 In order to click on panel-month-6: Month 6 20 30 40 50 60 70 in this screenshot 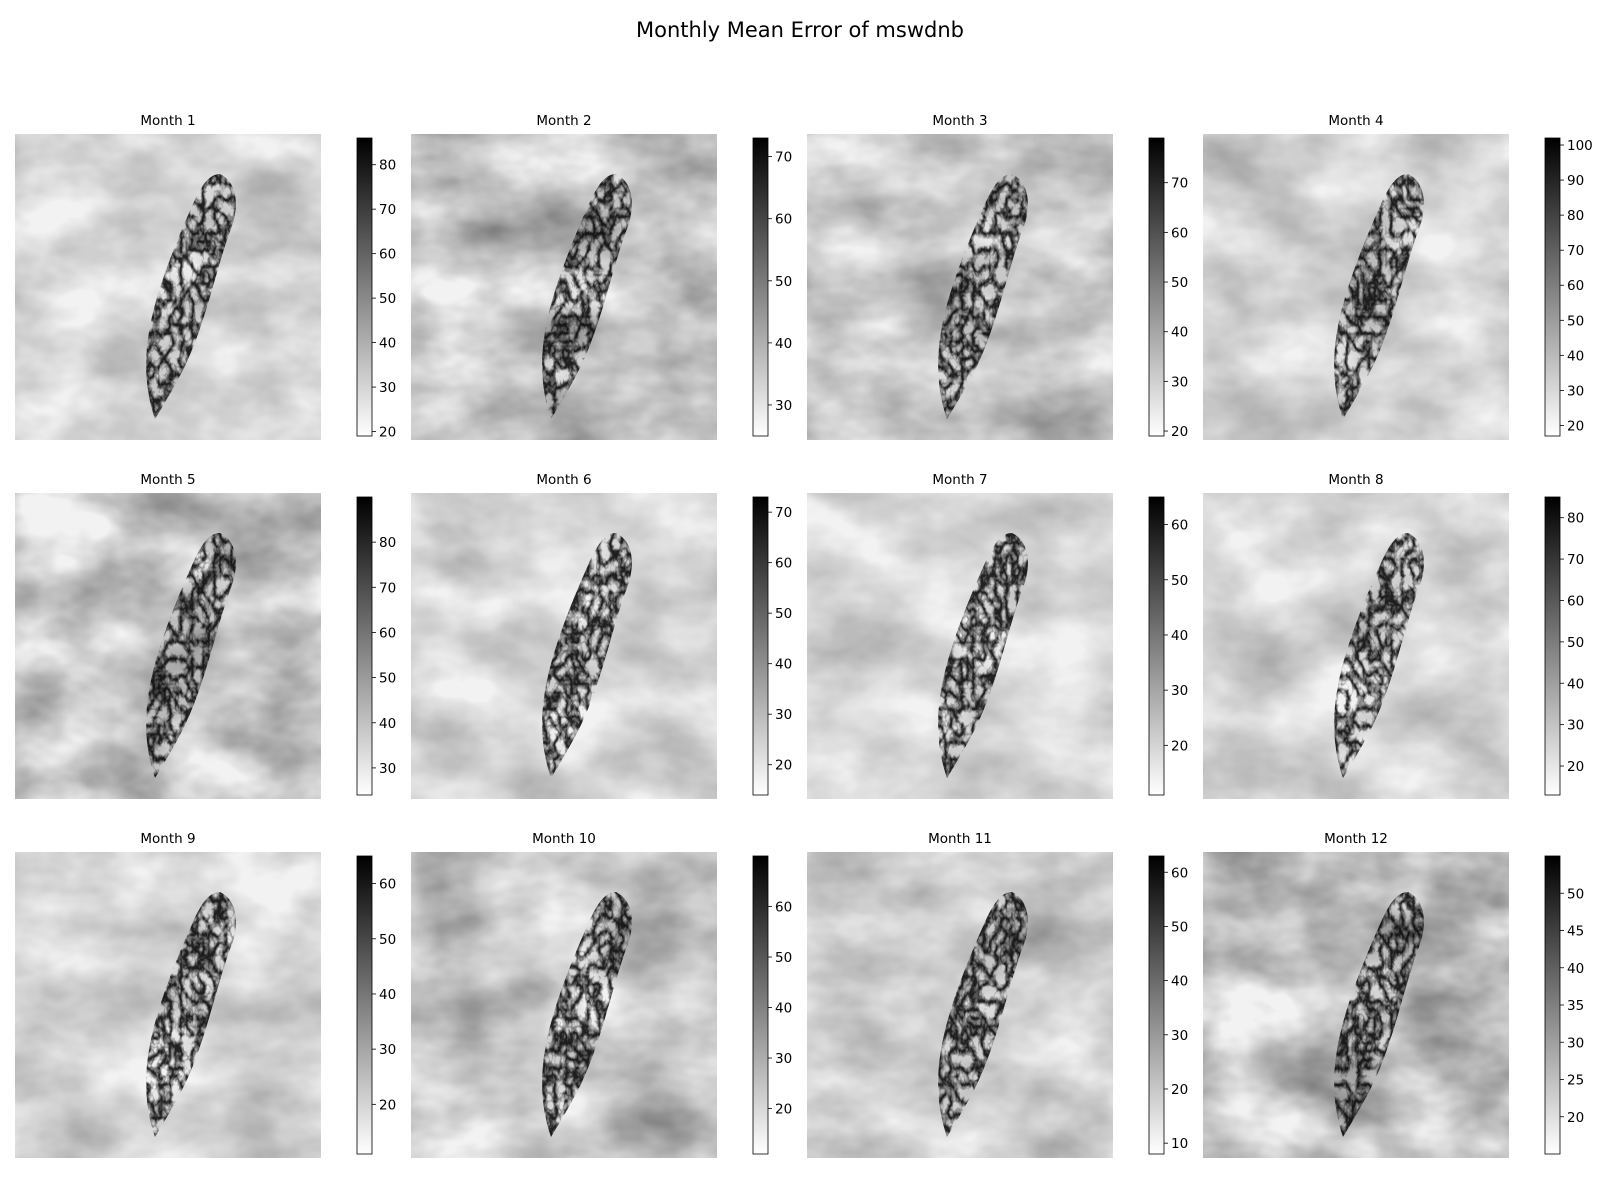, I will do `click(601, 635)`.